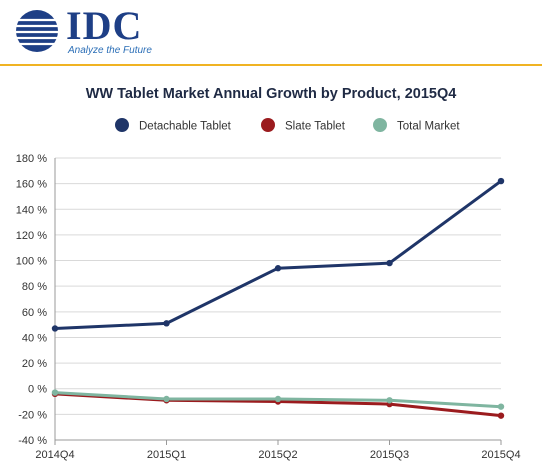  Describe the element at coordinates (500, 455) in the screenshot. I see `x-tick-label: 2015Q4` at that location.